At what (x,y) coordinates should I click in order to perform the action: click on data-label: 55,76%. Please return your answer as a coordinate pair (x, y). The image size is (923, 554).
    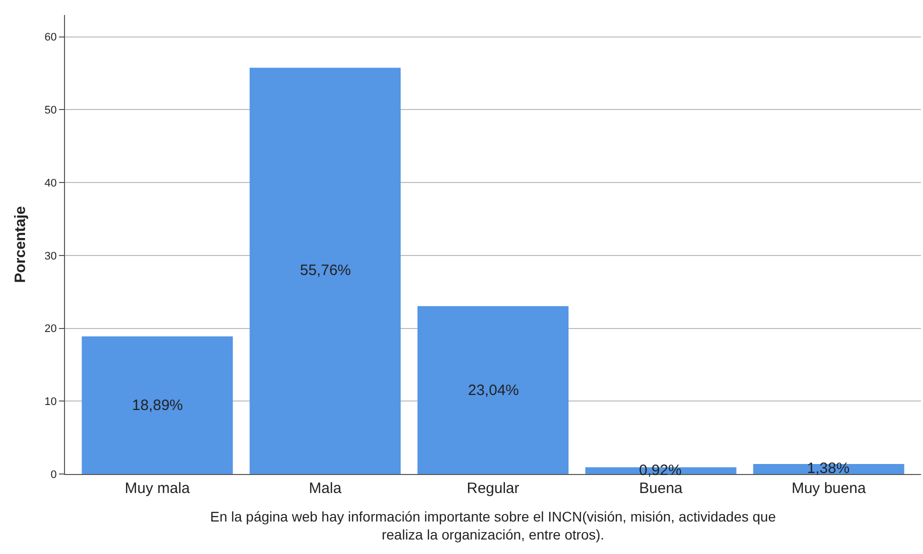
    Looking at the image, I should click on (325, 270).